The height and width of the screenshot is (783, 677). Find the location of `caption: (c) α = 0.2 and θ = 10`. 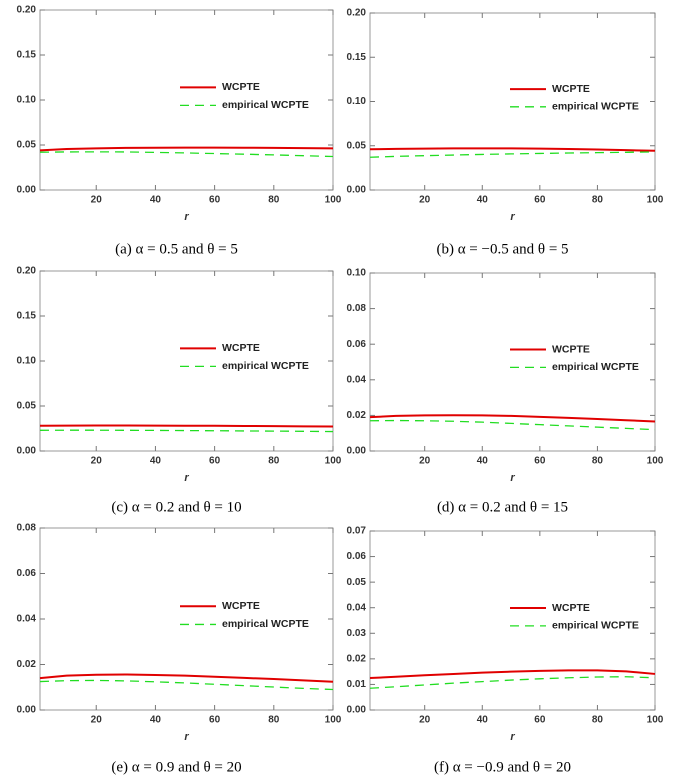

caption: (c) α = 0.2 and θ = 10 is located at coordinates (176, 507).